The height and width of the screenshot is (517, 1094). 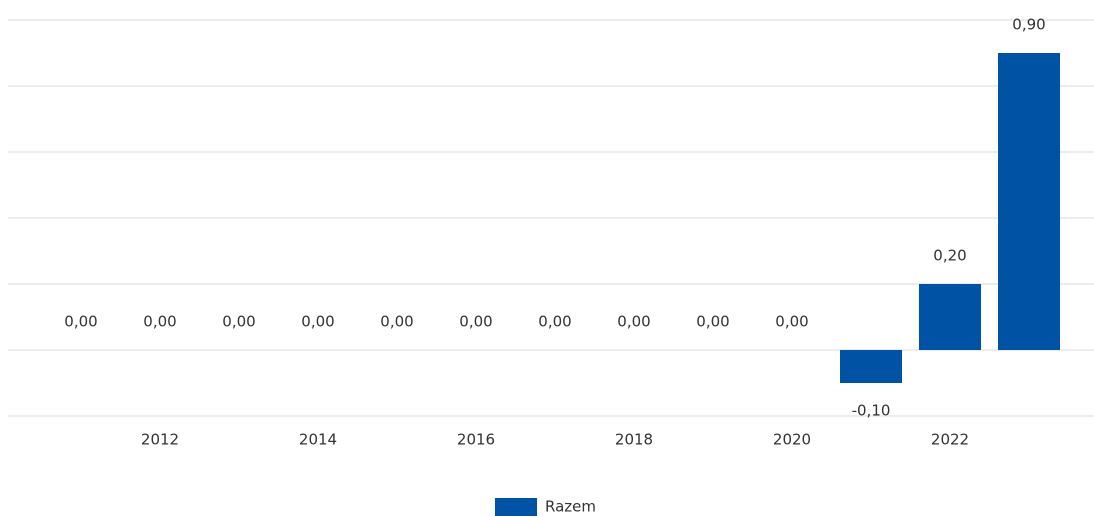 I want to click on legend-label: Razem, so click(x=570, y=507).